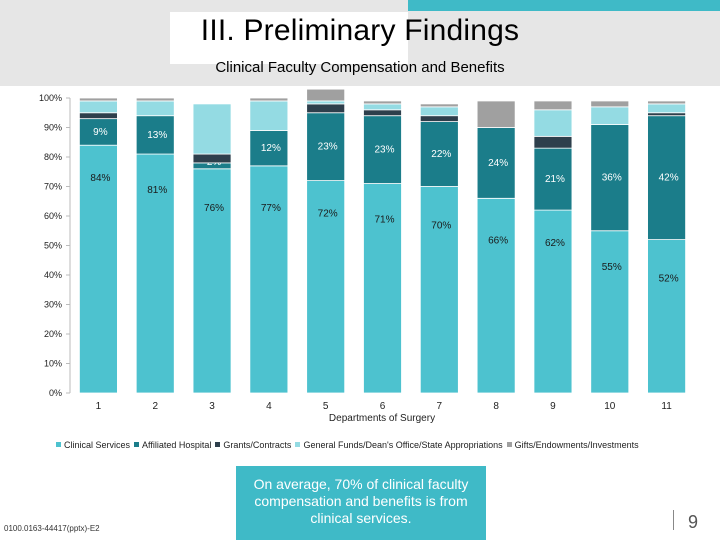 The width and height of the screenshot is (720, 540). I want to click on data-label: 24%, so click(498, 163).